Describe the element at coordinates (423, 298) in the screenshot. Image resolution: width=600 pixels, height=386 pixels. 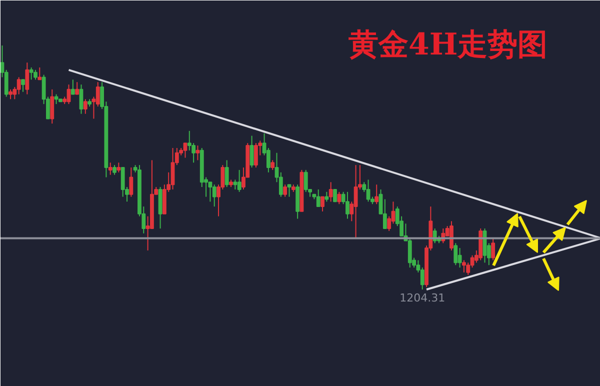
I see `annotation: 1204.31` at that location.